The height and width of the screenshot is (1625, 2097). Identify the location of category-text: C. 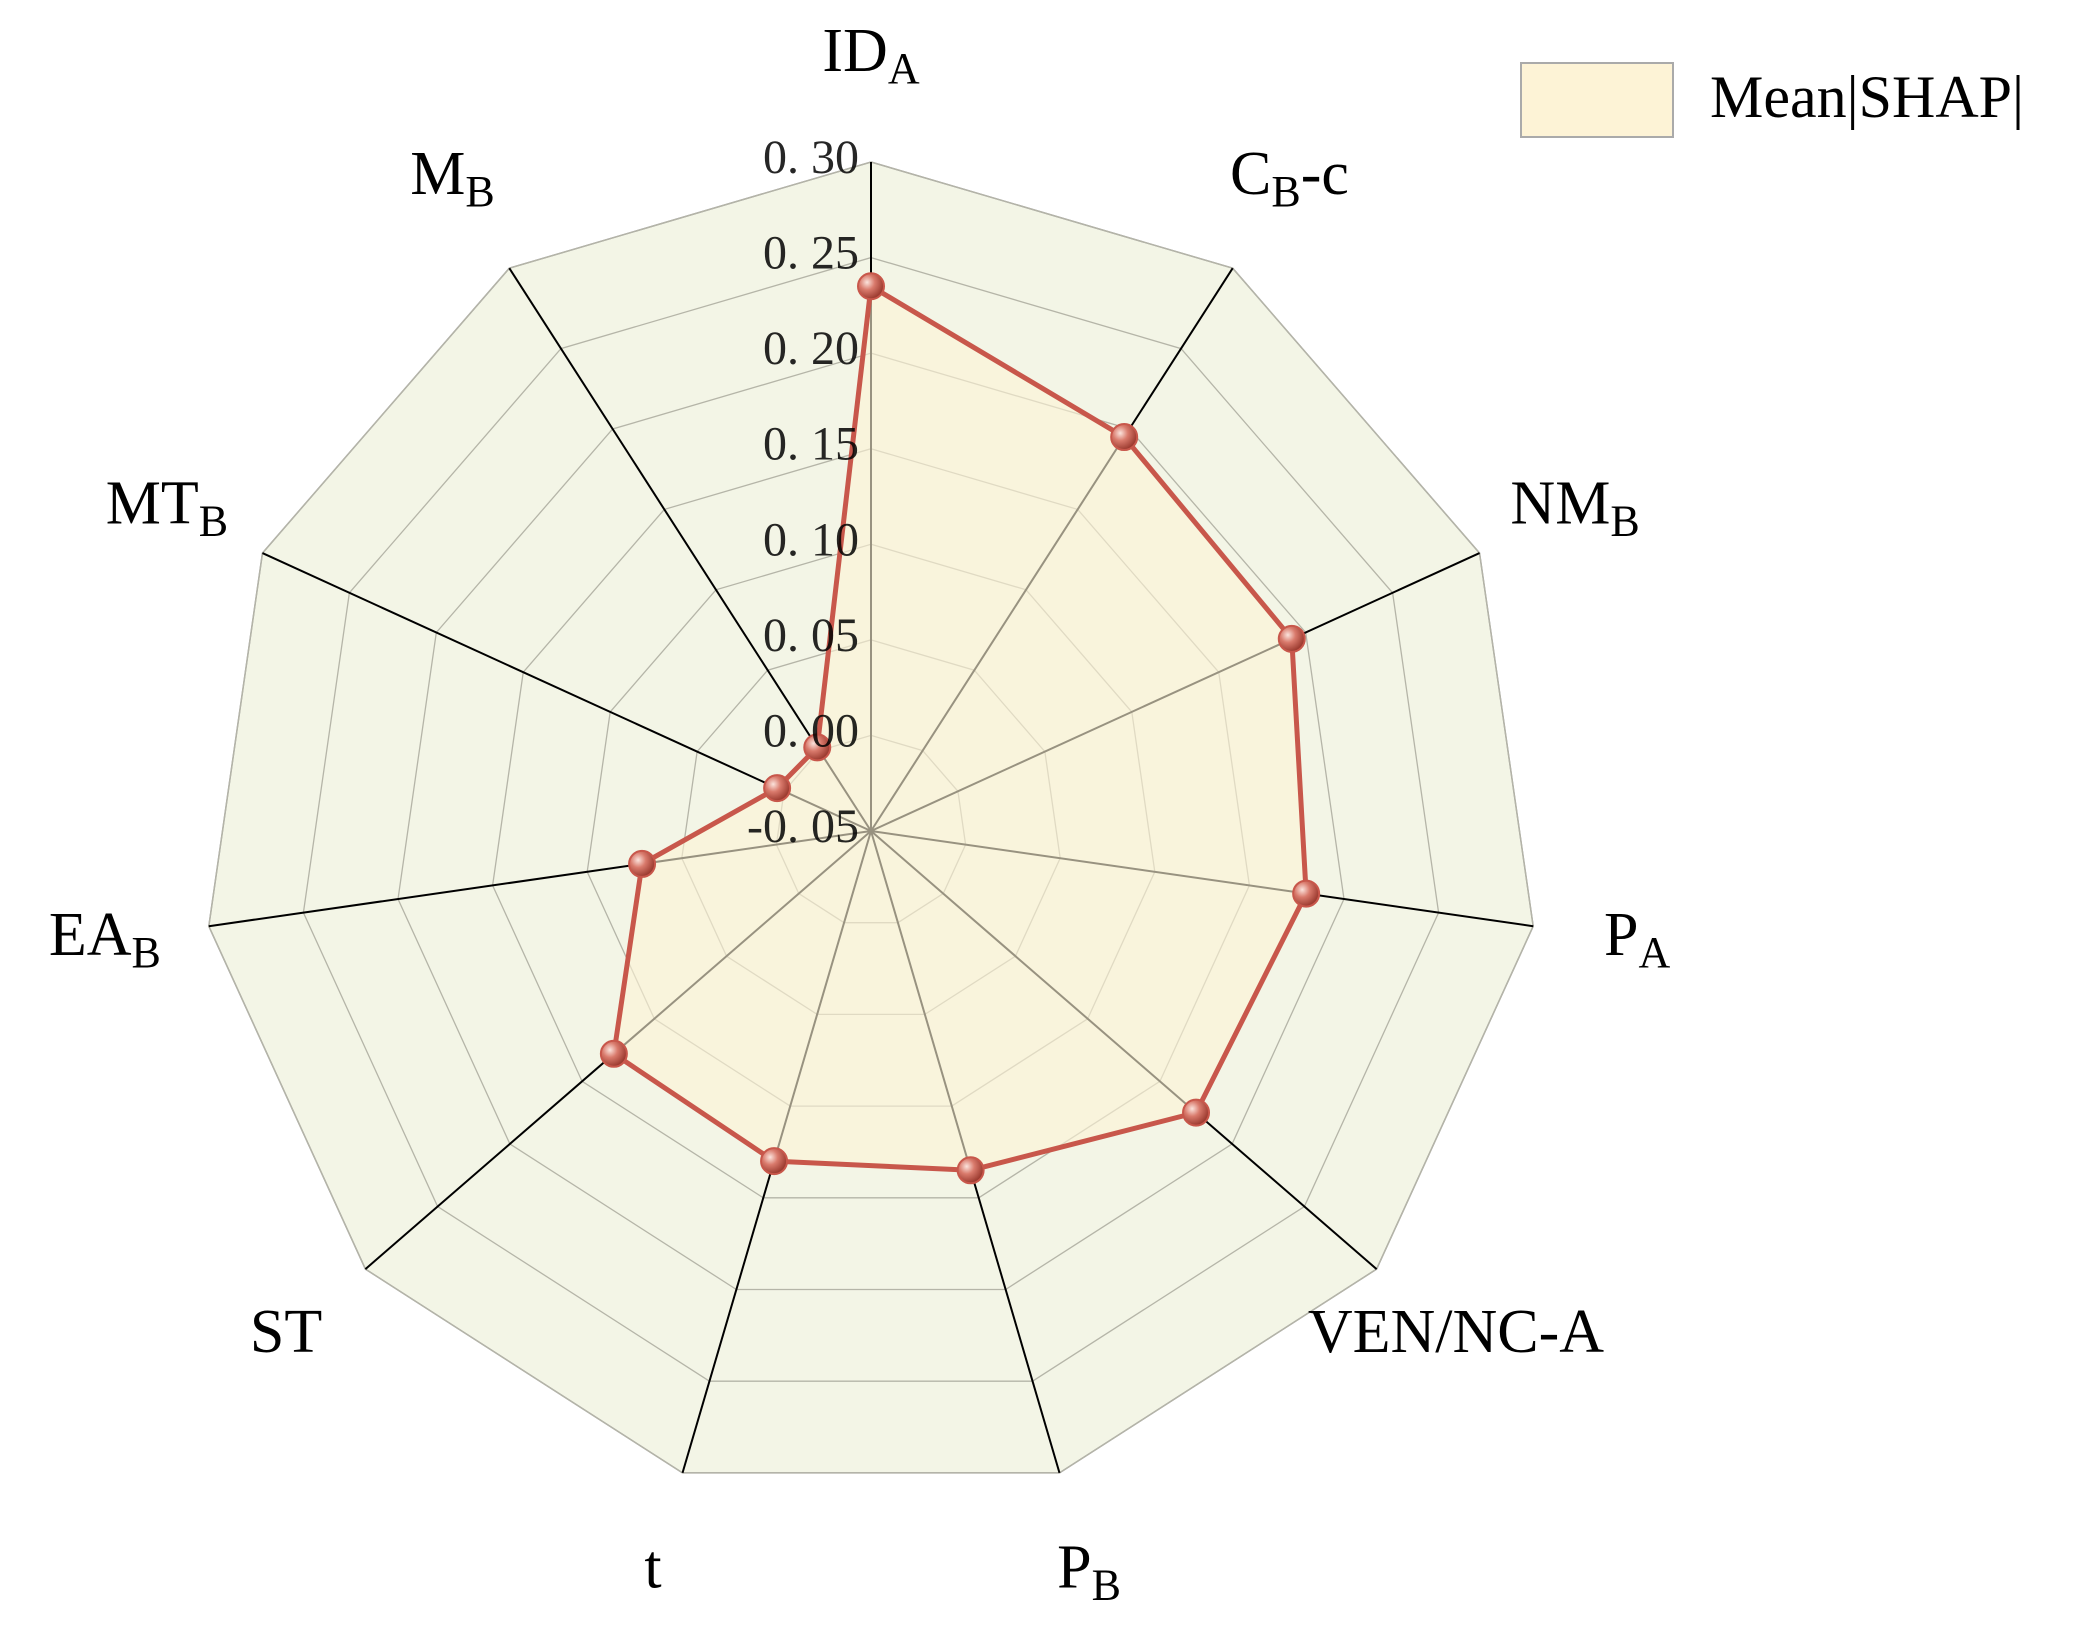
(1250, 174).